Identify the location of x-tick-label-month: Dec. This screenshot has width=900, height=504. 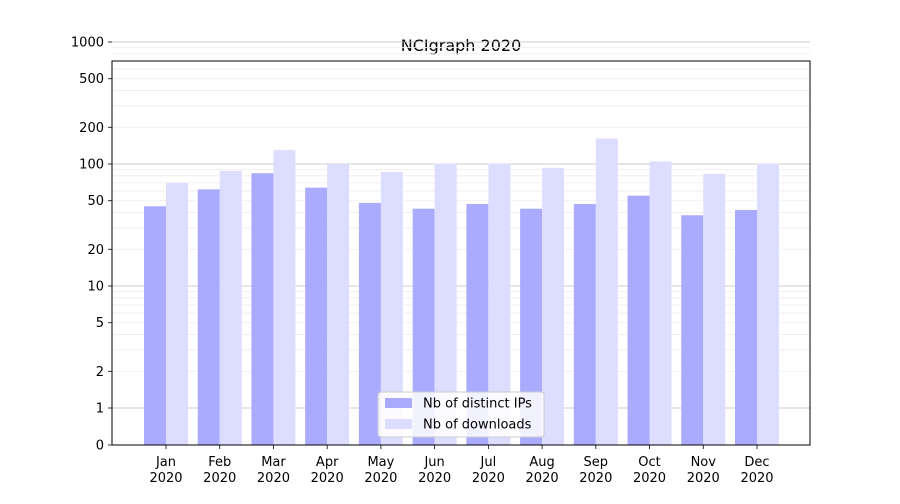
(756, 462).